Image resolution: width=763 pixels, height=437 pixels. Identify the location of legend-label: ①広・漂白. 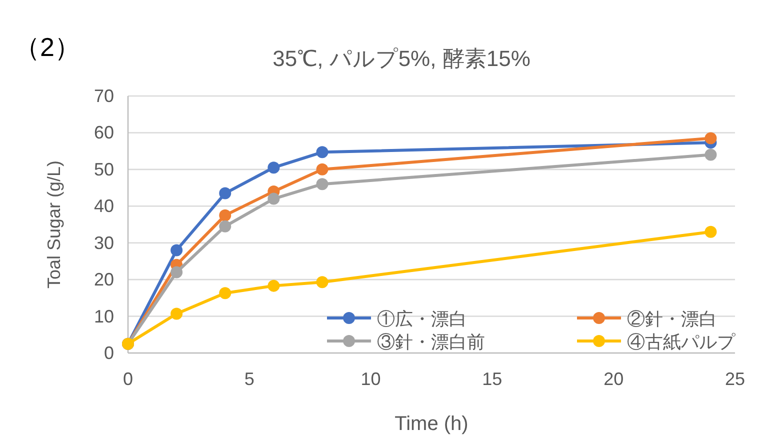
(422, 319).